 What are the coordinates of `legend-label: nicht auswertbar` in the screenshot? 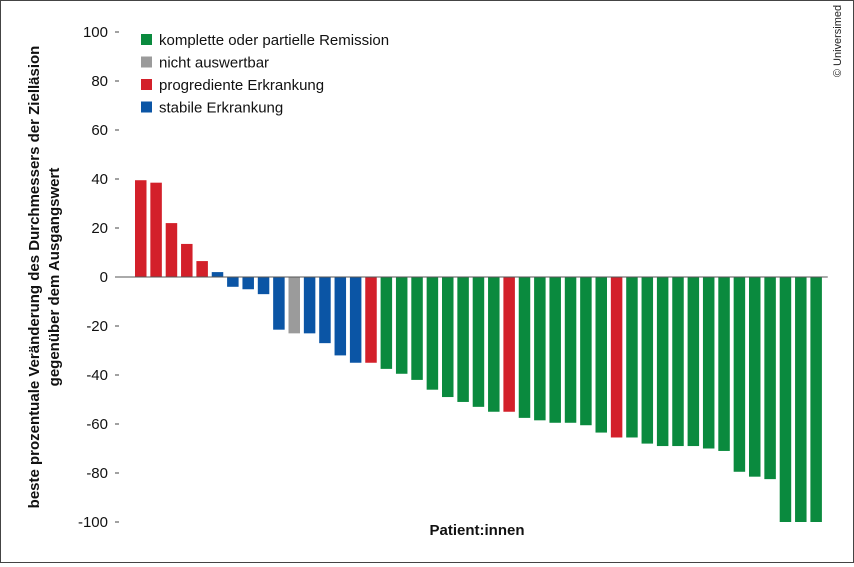 It's located at (214, 63).